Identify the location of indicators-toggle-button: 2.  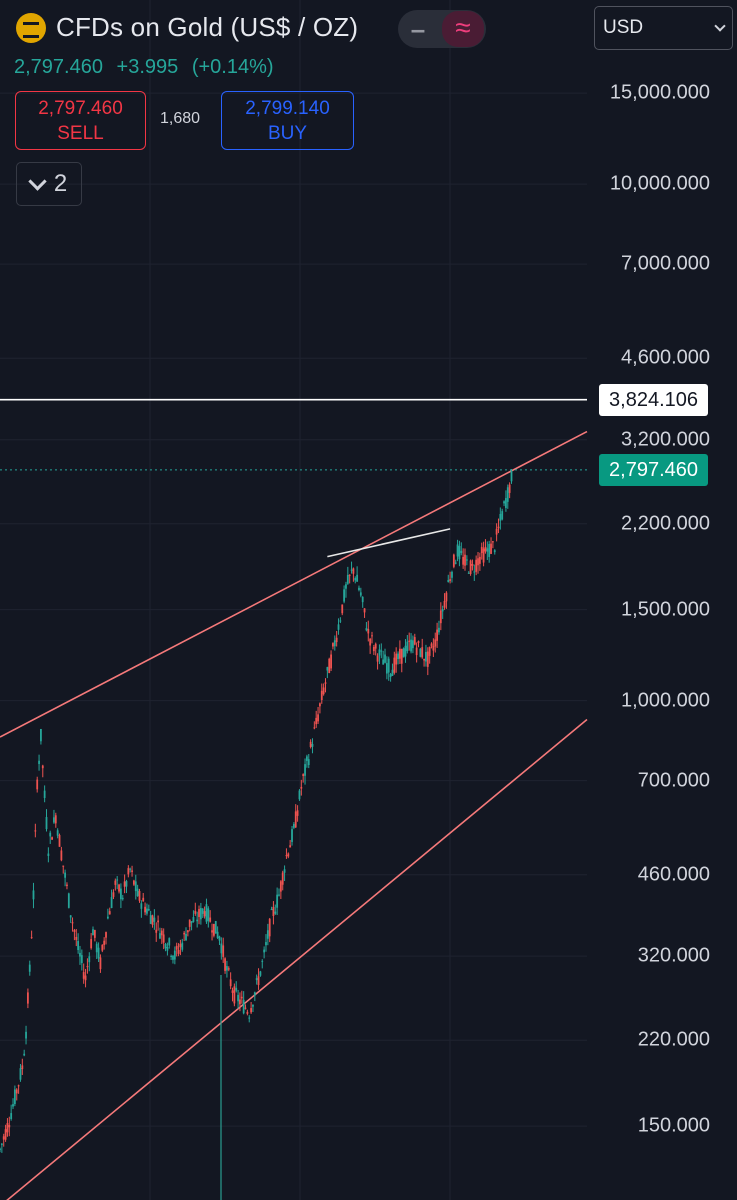
(49, 184).